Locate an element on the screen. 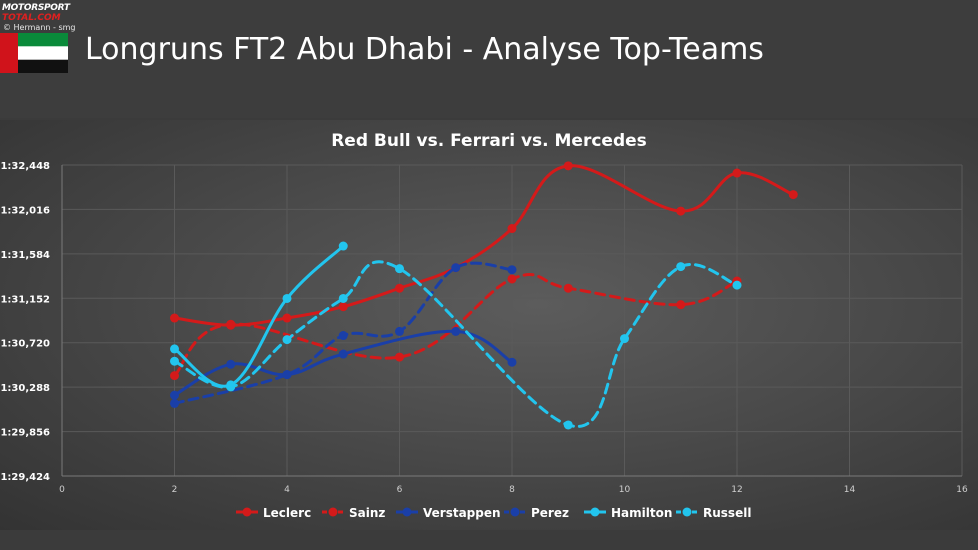 Image resolution: width=978 pixels, height=550 pixels. legend-label: Hamilton is located at coordinates (641, 513).